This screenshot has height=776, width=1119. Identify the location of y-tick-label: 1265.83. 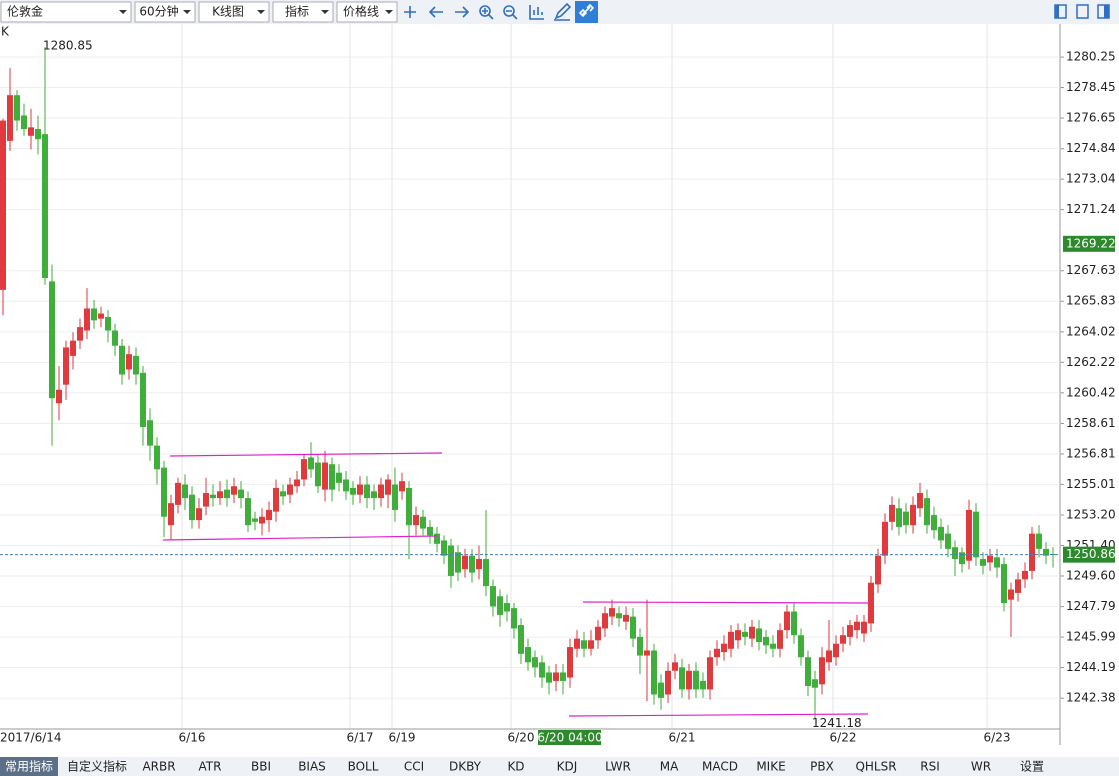
(1091, 301).